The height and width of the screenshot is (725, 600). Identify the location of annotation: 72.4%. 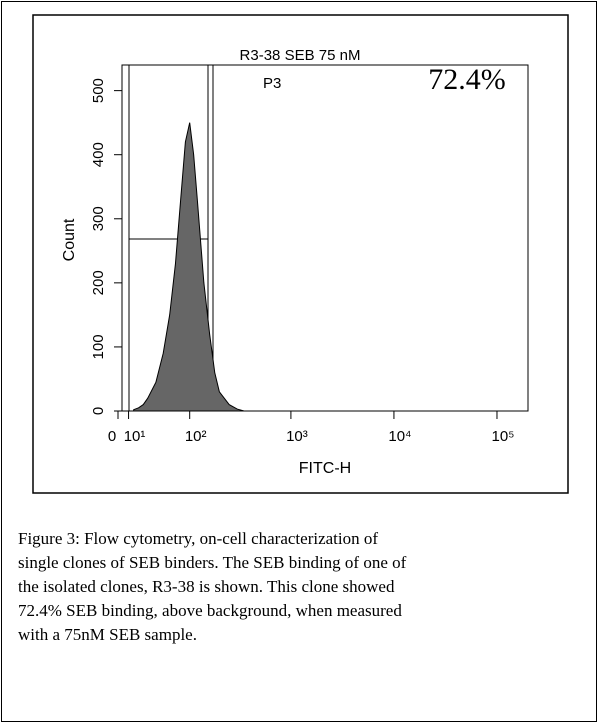
(467, 79).